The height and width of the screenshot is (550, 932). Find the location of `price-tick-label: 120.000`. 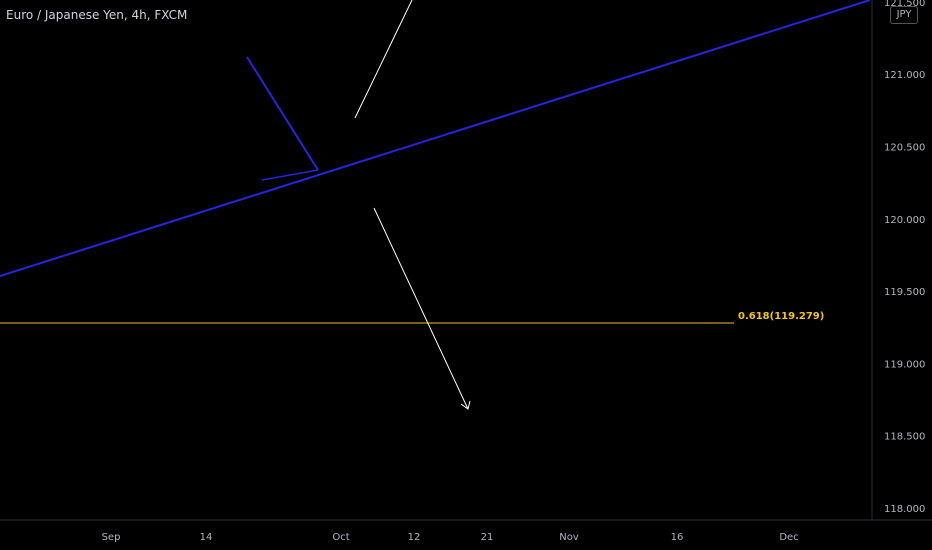

price-tick-label: 120.000 is located at coordinates (904, 220).